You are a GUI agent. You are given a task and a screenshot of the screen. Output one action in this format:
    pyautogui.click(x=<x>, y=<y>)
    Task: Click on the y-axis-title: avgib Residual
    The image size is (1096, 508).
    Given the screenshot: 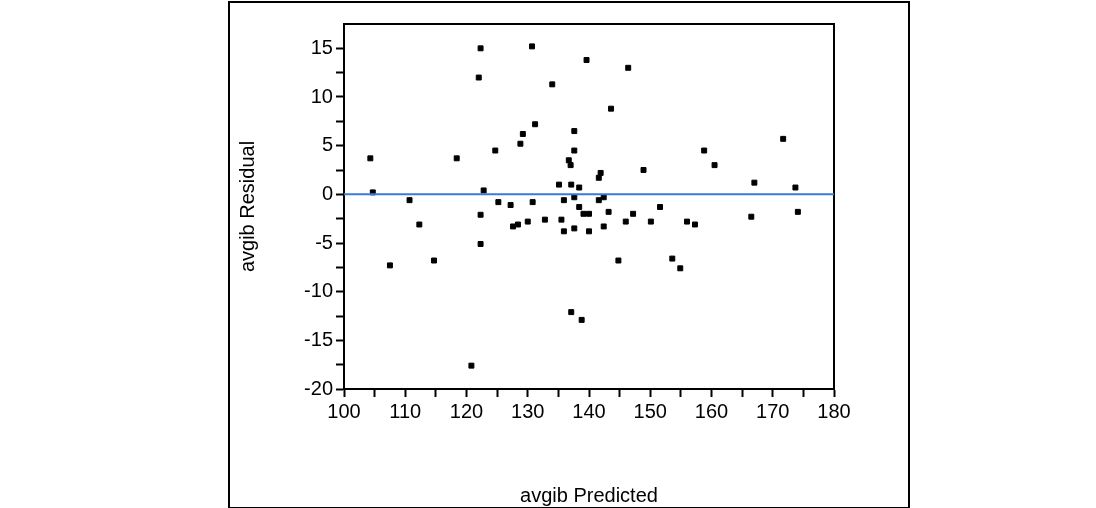 What is the action you would take?
    pyautogui.click(x=246, y=206)
    